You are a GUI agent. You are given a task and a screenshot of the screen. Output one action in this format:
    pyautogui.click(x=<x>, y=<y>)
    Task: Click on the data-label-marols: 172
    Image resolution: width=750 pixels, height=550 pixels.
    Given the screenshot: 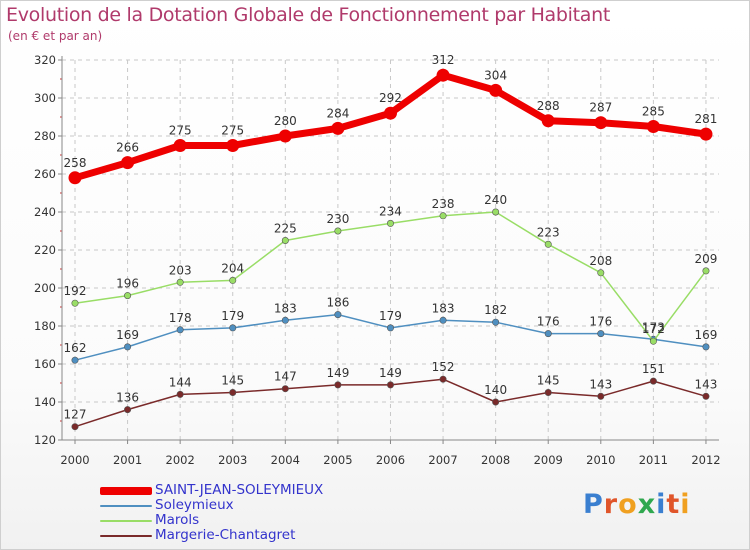 What is the action you would take?
    pyautogui.click(x=653, y=329)
    